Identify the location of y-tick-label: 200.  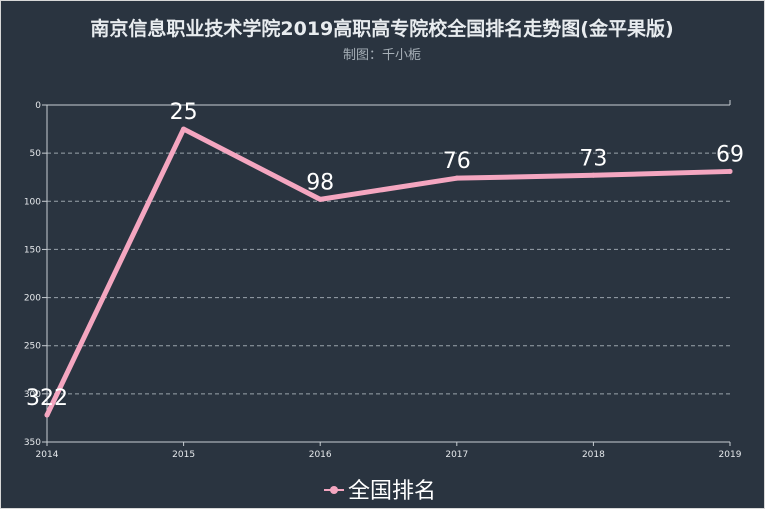
(32, 299).